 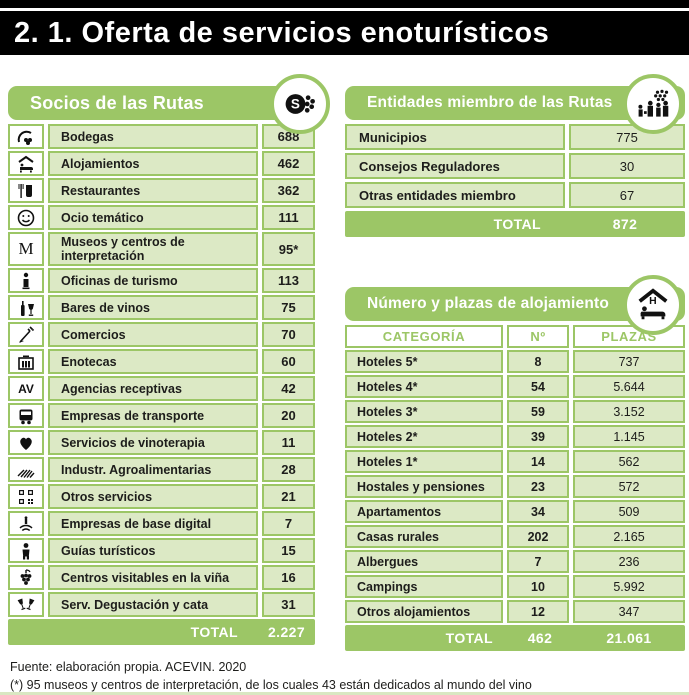 I want to click on socios-table-row: M Museos y centros de interpretación 95*, so click(x=161, y=249).